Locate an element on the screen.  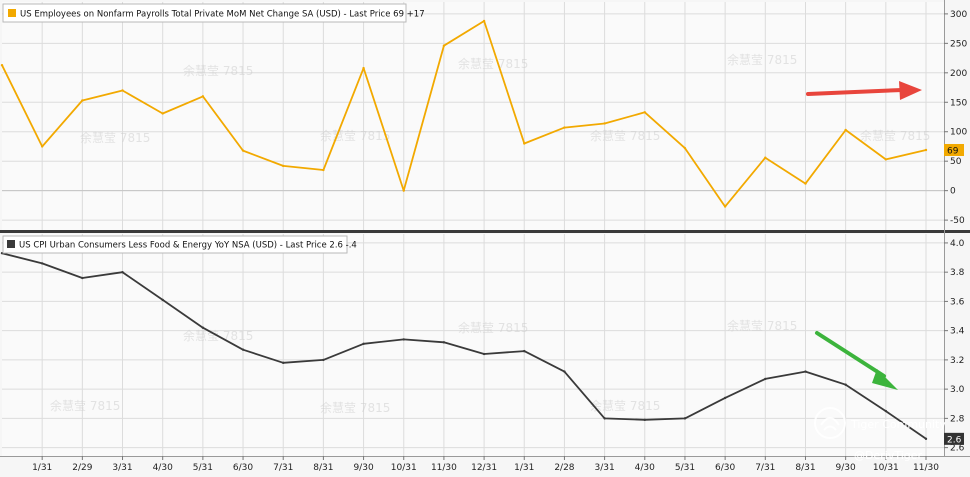
watermark-12: 余慧莹 7815 is located at coordinates (355, 407).